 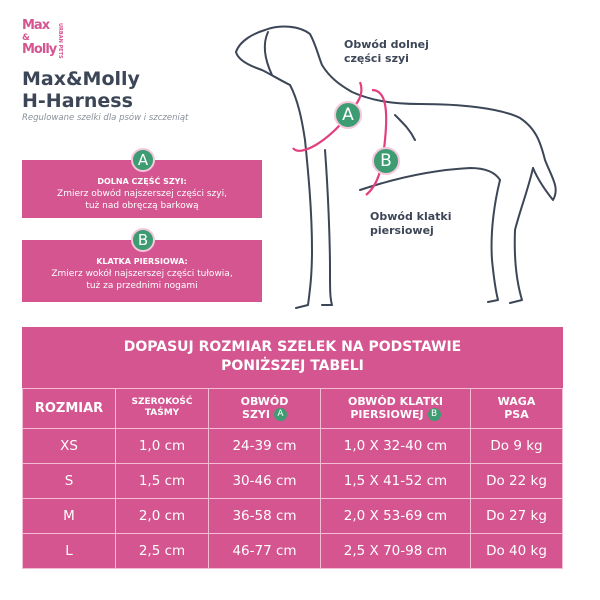 What do you see at coordinates (516, 550) in the screenshot?
I see `cell-weight: Do 40 kg` at bounding box center [516, 550].